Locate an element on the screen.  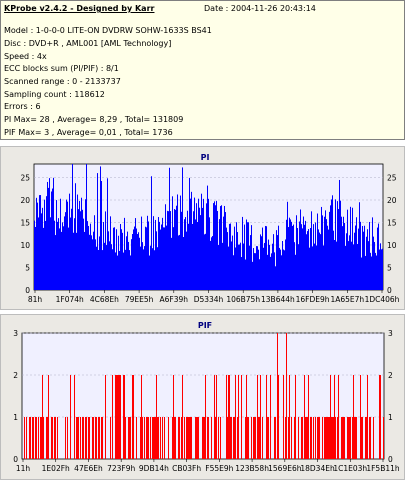
info-pif-stats: PIF Max= 3 , Average= 0,01 , Total= 1736 is located at coordinates (88, 132).